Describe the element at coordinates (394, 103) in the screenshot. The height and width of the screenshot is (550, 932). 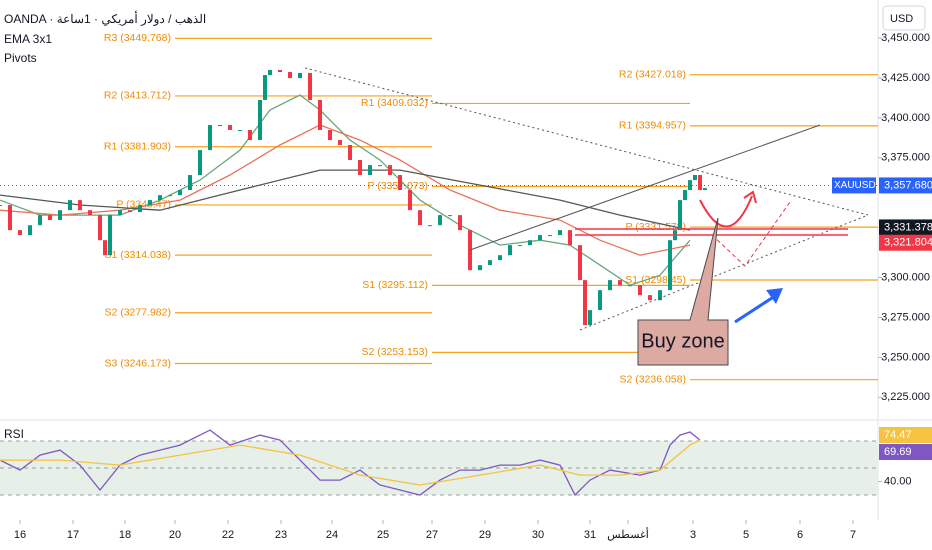
I see `pivot-label: R1 (3409.032)` at that location.